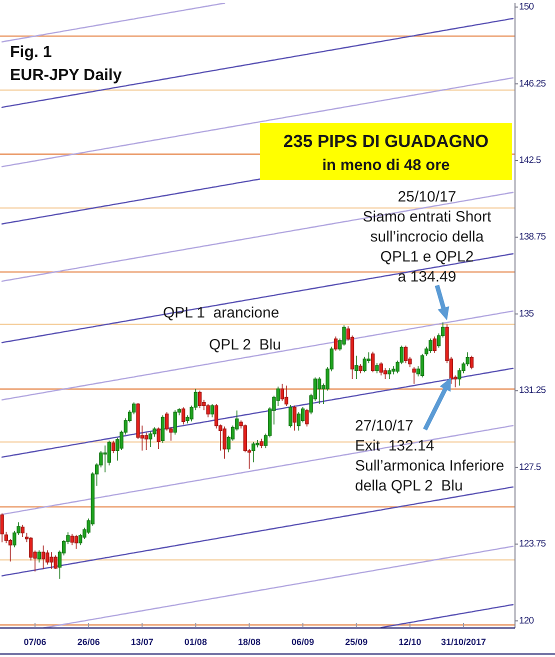 The width and height of the screenshot is (555, 657). What do you see at coordinates (356, 642) in the screenshot?
I see `x-tick-label: 25/09` at bounding box center [356, 642].